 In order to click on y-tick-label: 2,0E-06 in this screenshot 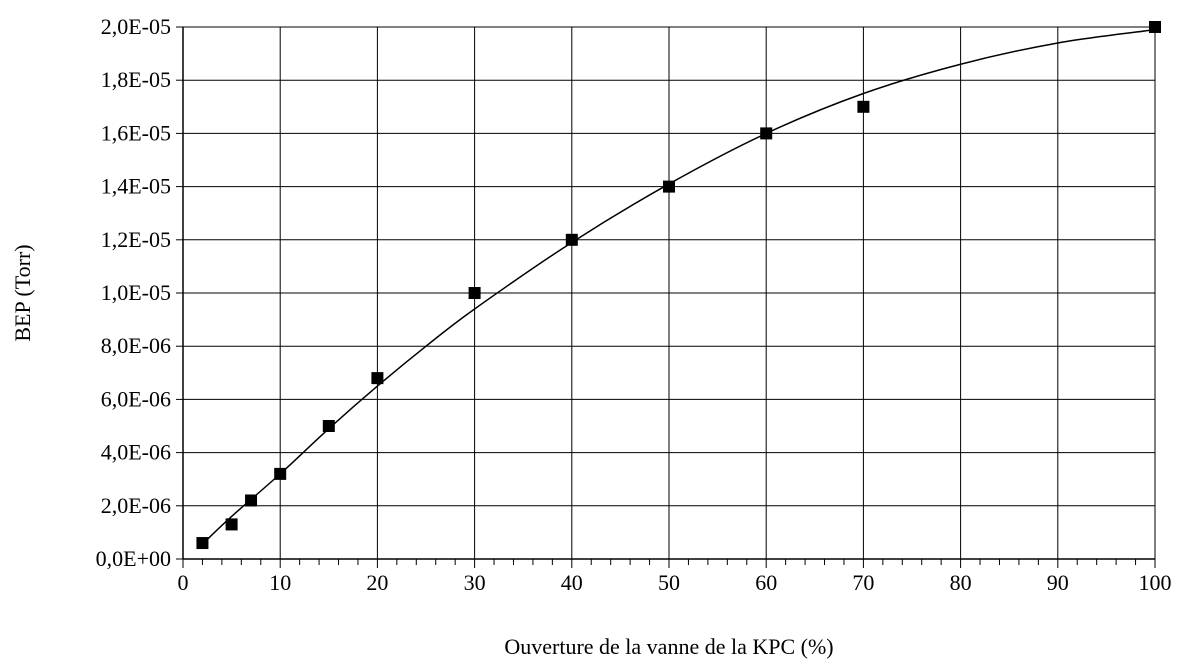, I will do `click(136, 505)`.